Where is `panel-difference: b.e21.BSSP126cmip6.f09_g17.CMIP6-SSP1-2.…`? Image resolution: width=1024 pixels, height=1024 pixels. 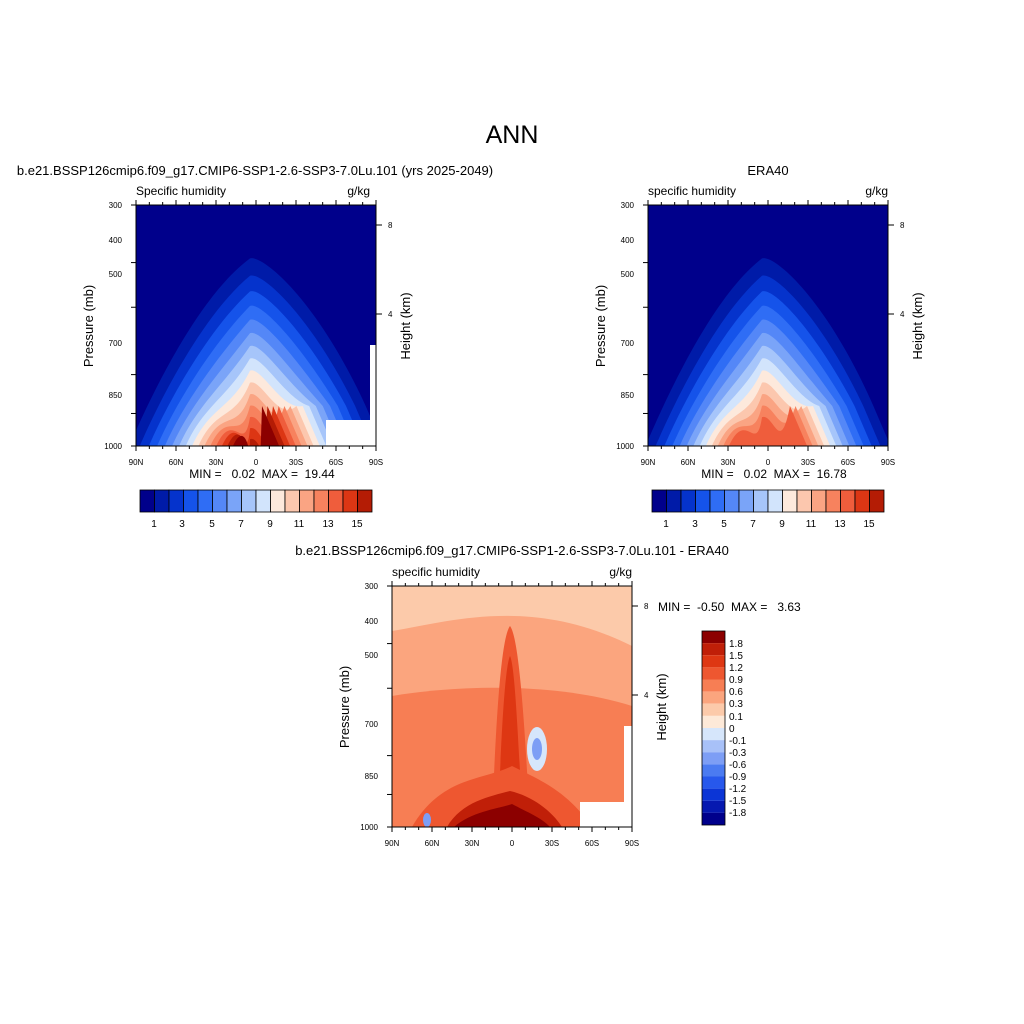
panel-difference: b.e21.BSSP126cmip6.f09_g17.CMIP6-SSP1-2.… is located at coordinates (548, 695).